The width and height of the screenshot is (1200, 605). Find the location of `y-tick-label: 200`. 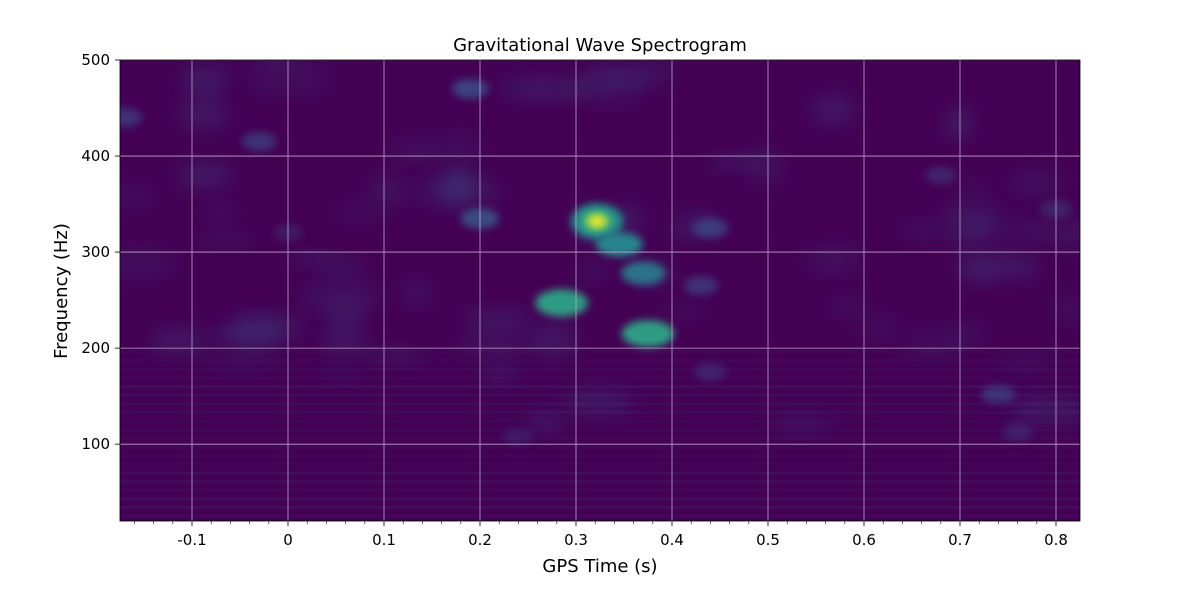

y-tick-label: 200 is located at coordinates (95, 348).